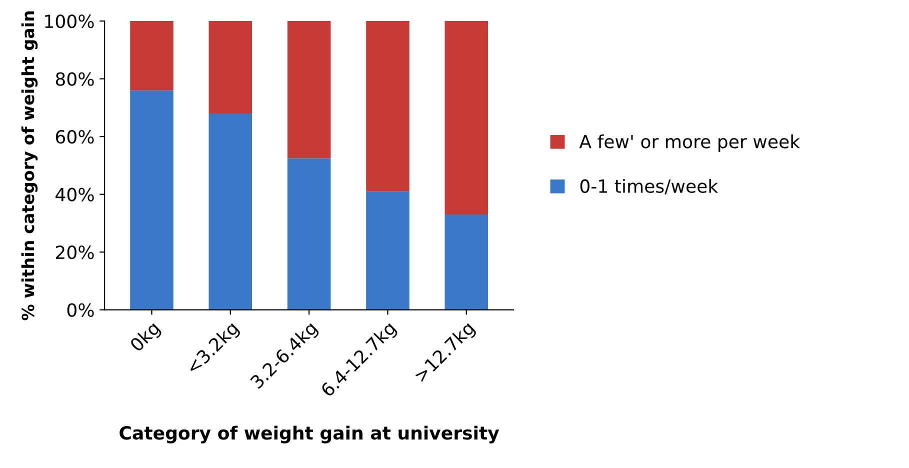 The image size is (909, 468). I want to click on legend-label: A few' or more per week, so click(689, 143).